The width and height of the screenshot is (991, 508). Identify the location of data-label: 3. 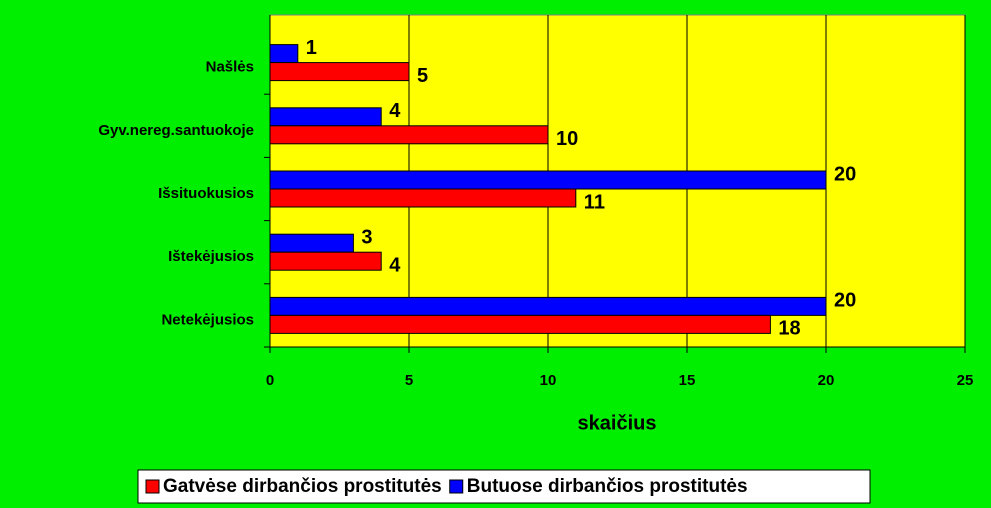
(366, 237).